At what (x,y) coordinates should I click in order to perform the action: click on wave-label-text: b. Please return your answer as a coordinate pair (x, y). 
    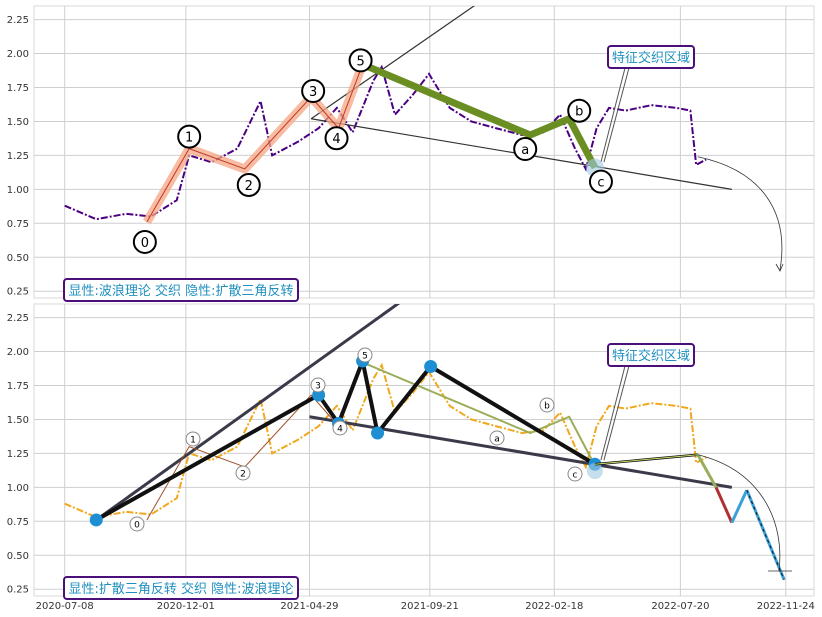
    Looking at the image, I should click on (579, 112).